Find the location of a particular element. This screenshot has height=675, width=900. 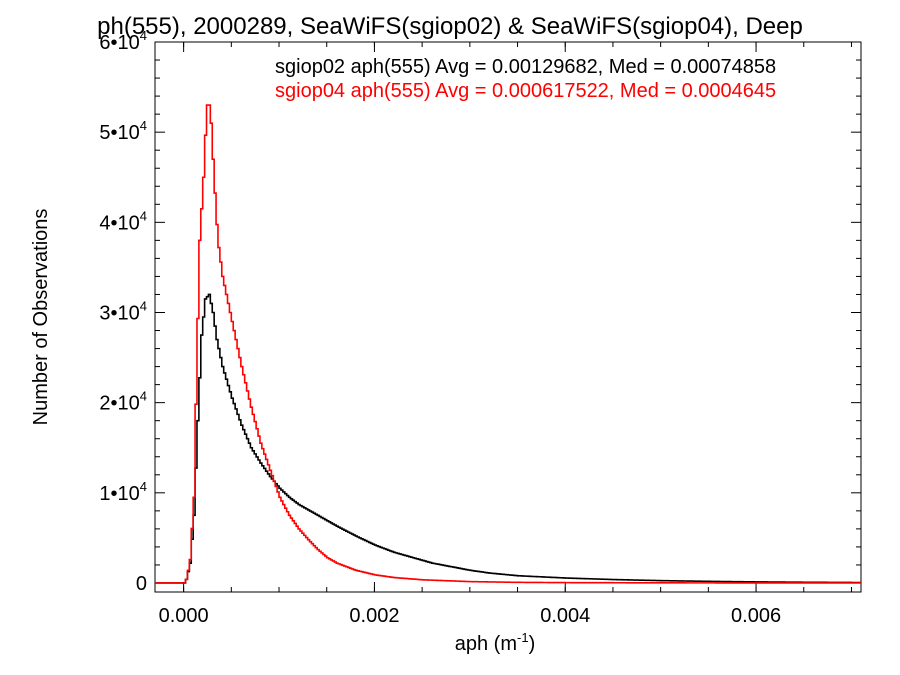

x-axis-label: aph (m-1) is located at coordinates (495, 642).